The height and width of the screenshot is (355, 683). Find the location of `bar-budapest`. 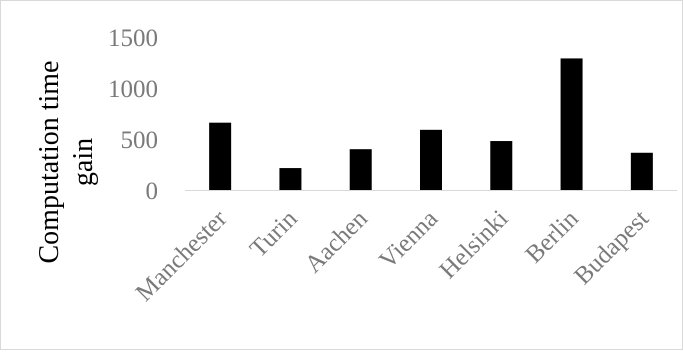

bar-budapest is located at coordinates (641, 171).